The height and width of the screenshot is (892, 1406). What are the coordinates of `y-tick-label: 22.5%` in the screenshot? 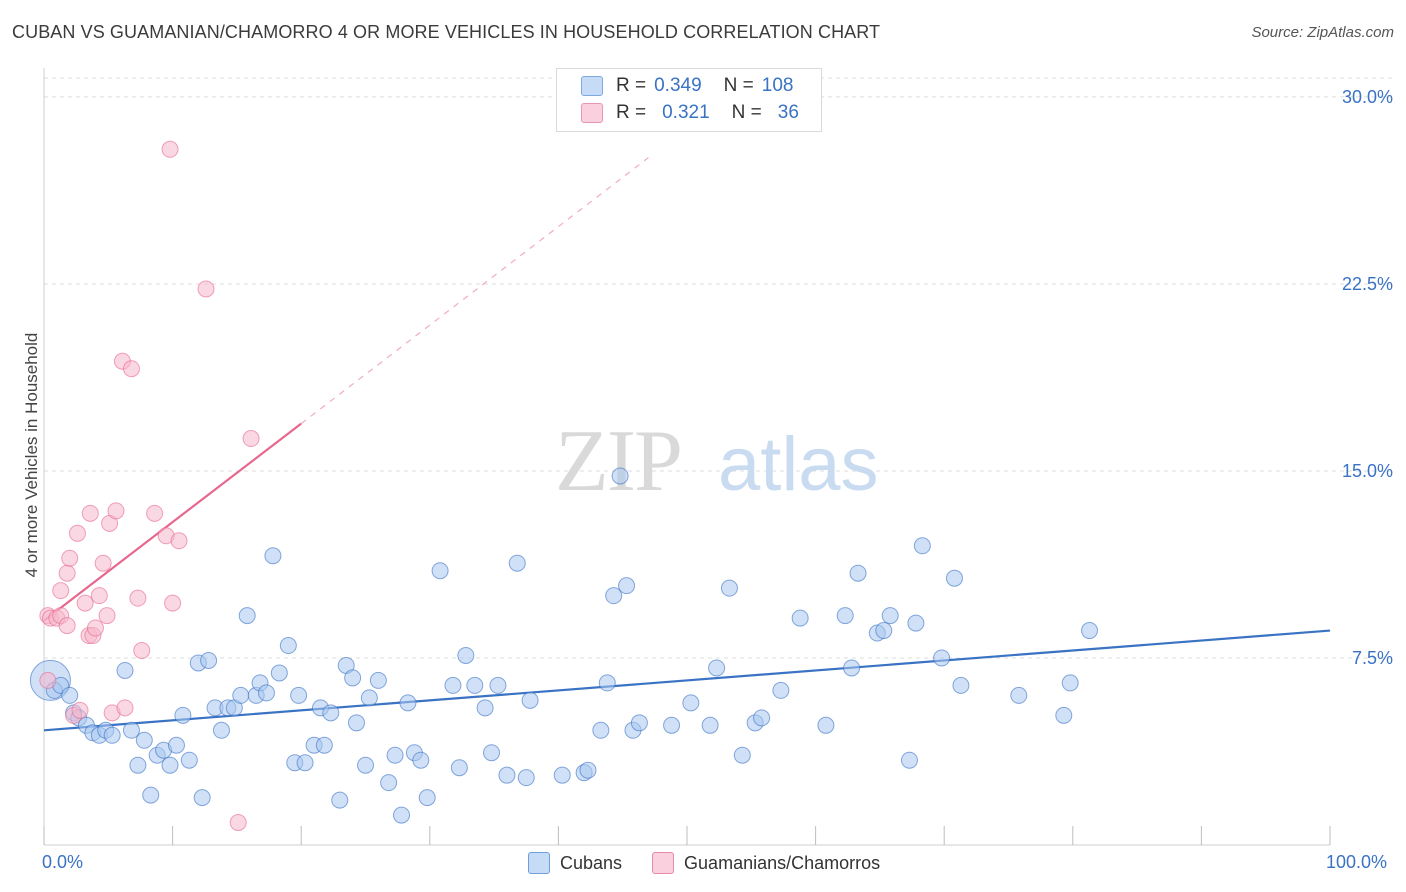 It's located at (1367, 284).